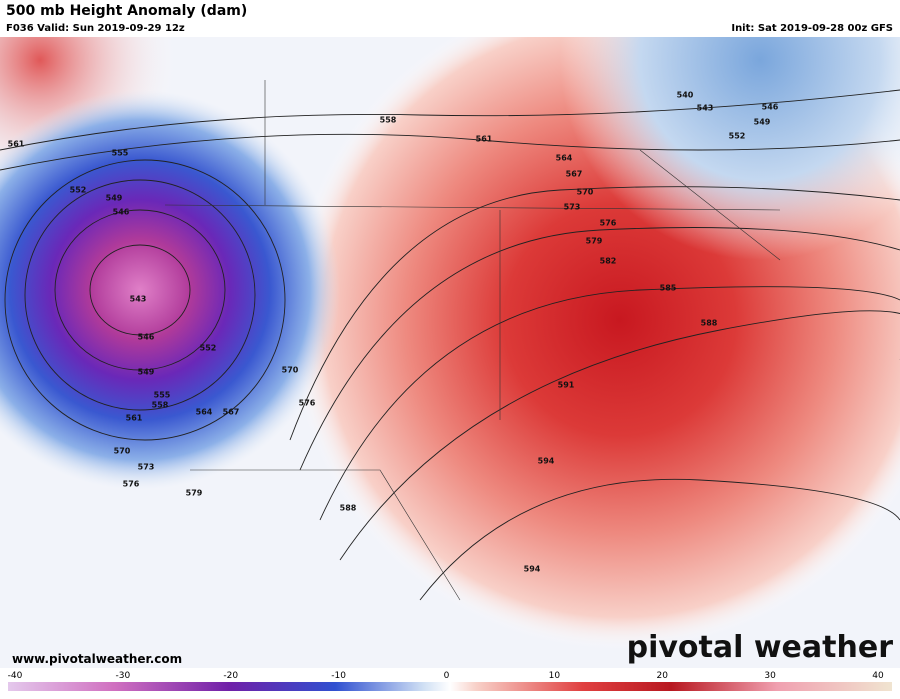 This screenshot has width=900, height=699. Describe the element at coordinates (95, 28) in the screenshot. I see `valid-time: F036 Valid: Sun 2019-09-29 12z` at that location.